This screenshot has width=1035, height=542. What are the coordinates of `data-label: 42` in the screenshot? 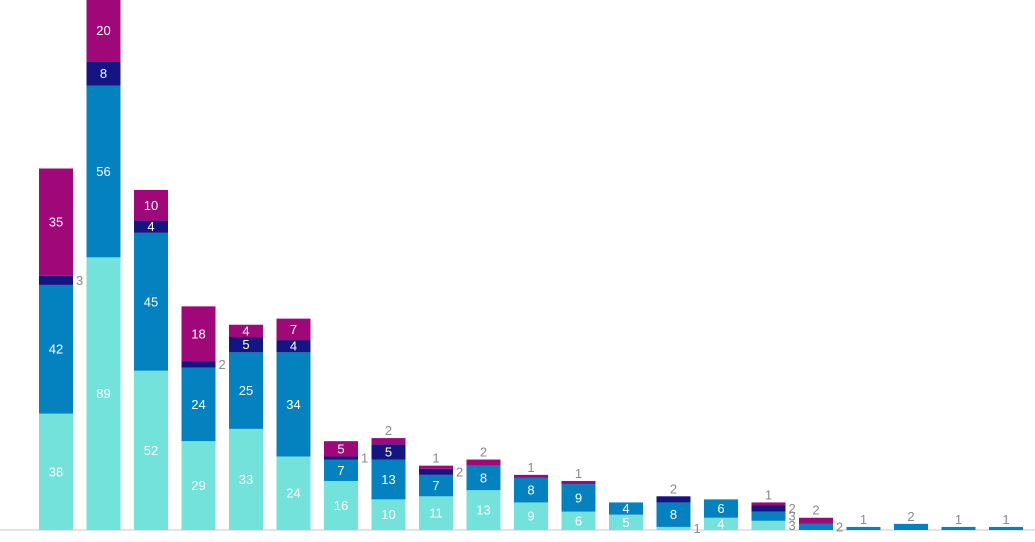 It's located at (56, 349).